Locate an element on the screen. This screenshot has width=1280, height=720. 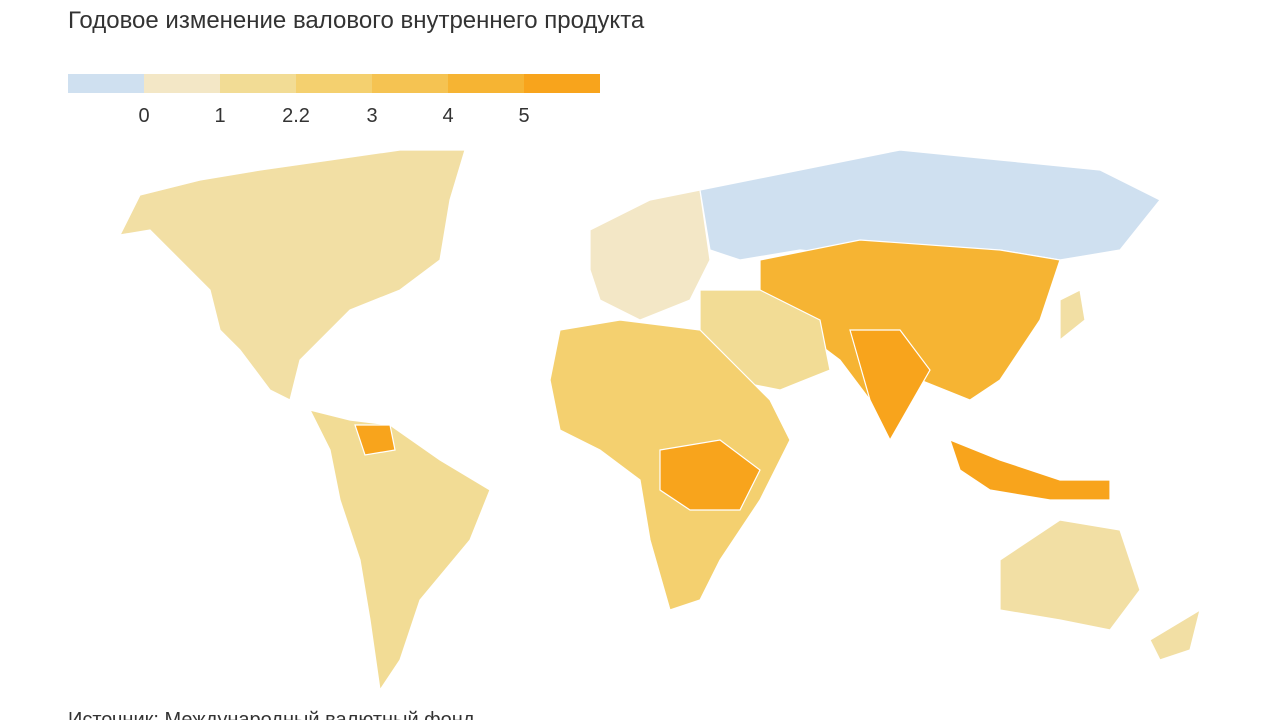
legend-tick-label: 4 is located at coordinates (447, 116).